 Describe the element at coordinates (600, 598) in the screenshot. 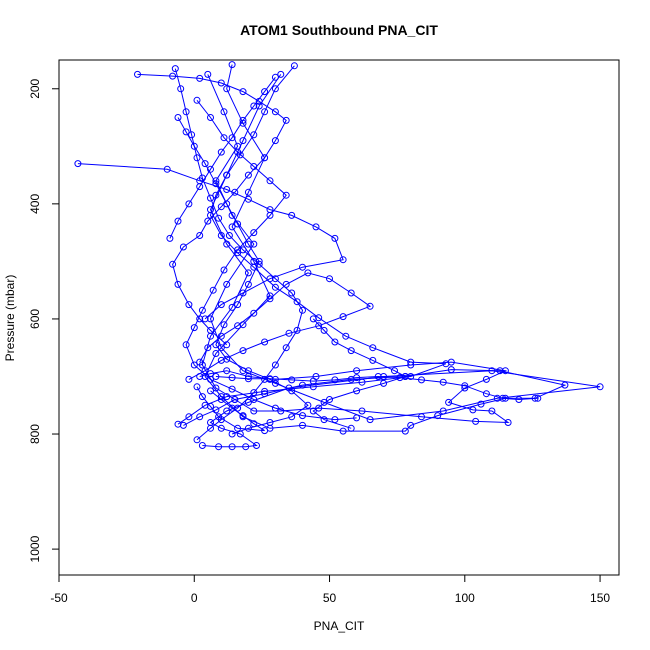

I see `x-tick-label: 150` at that location.